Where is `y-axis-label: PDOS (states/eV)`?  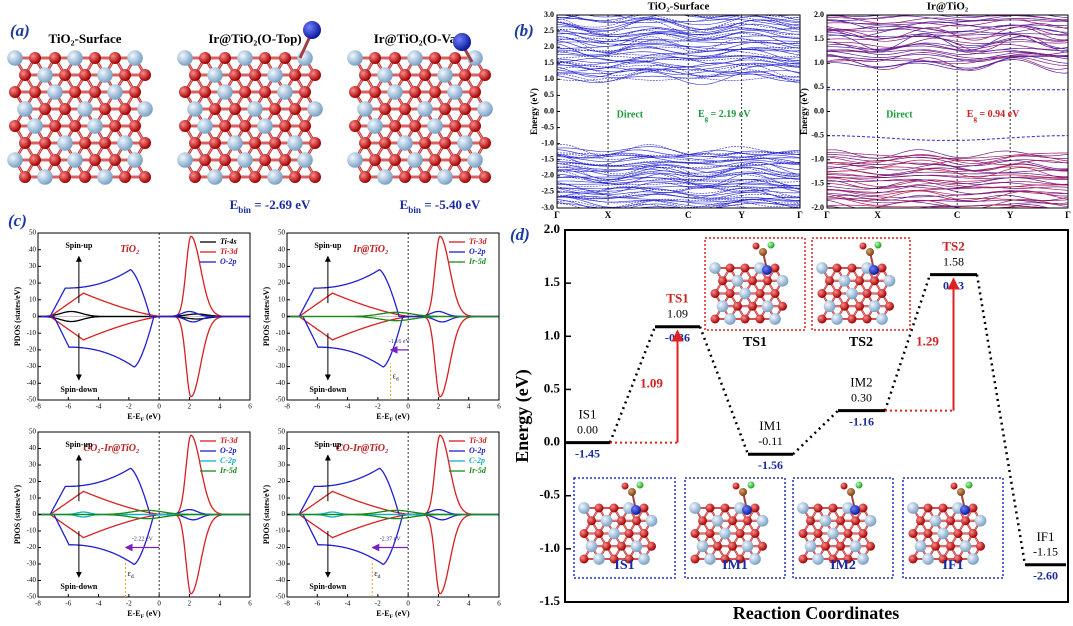
y-axis-label: PDOS (states/eV) is located at coordinates (266, 317).